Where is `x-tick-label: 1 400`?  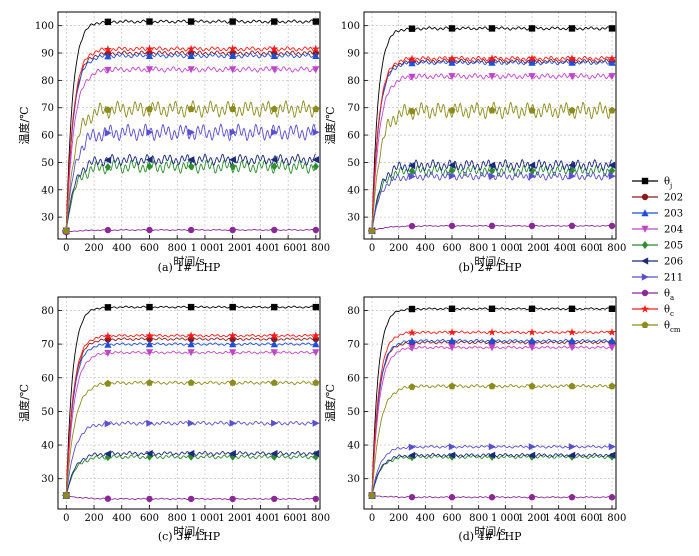 x-tick-label: 1 400 is located at coordinates (260, 248).